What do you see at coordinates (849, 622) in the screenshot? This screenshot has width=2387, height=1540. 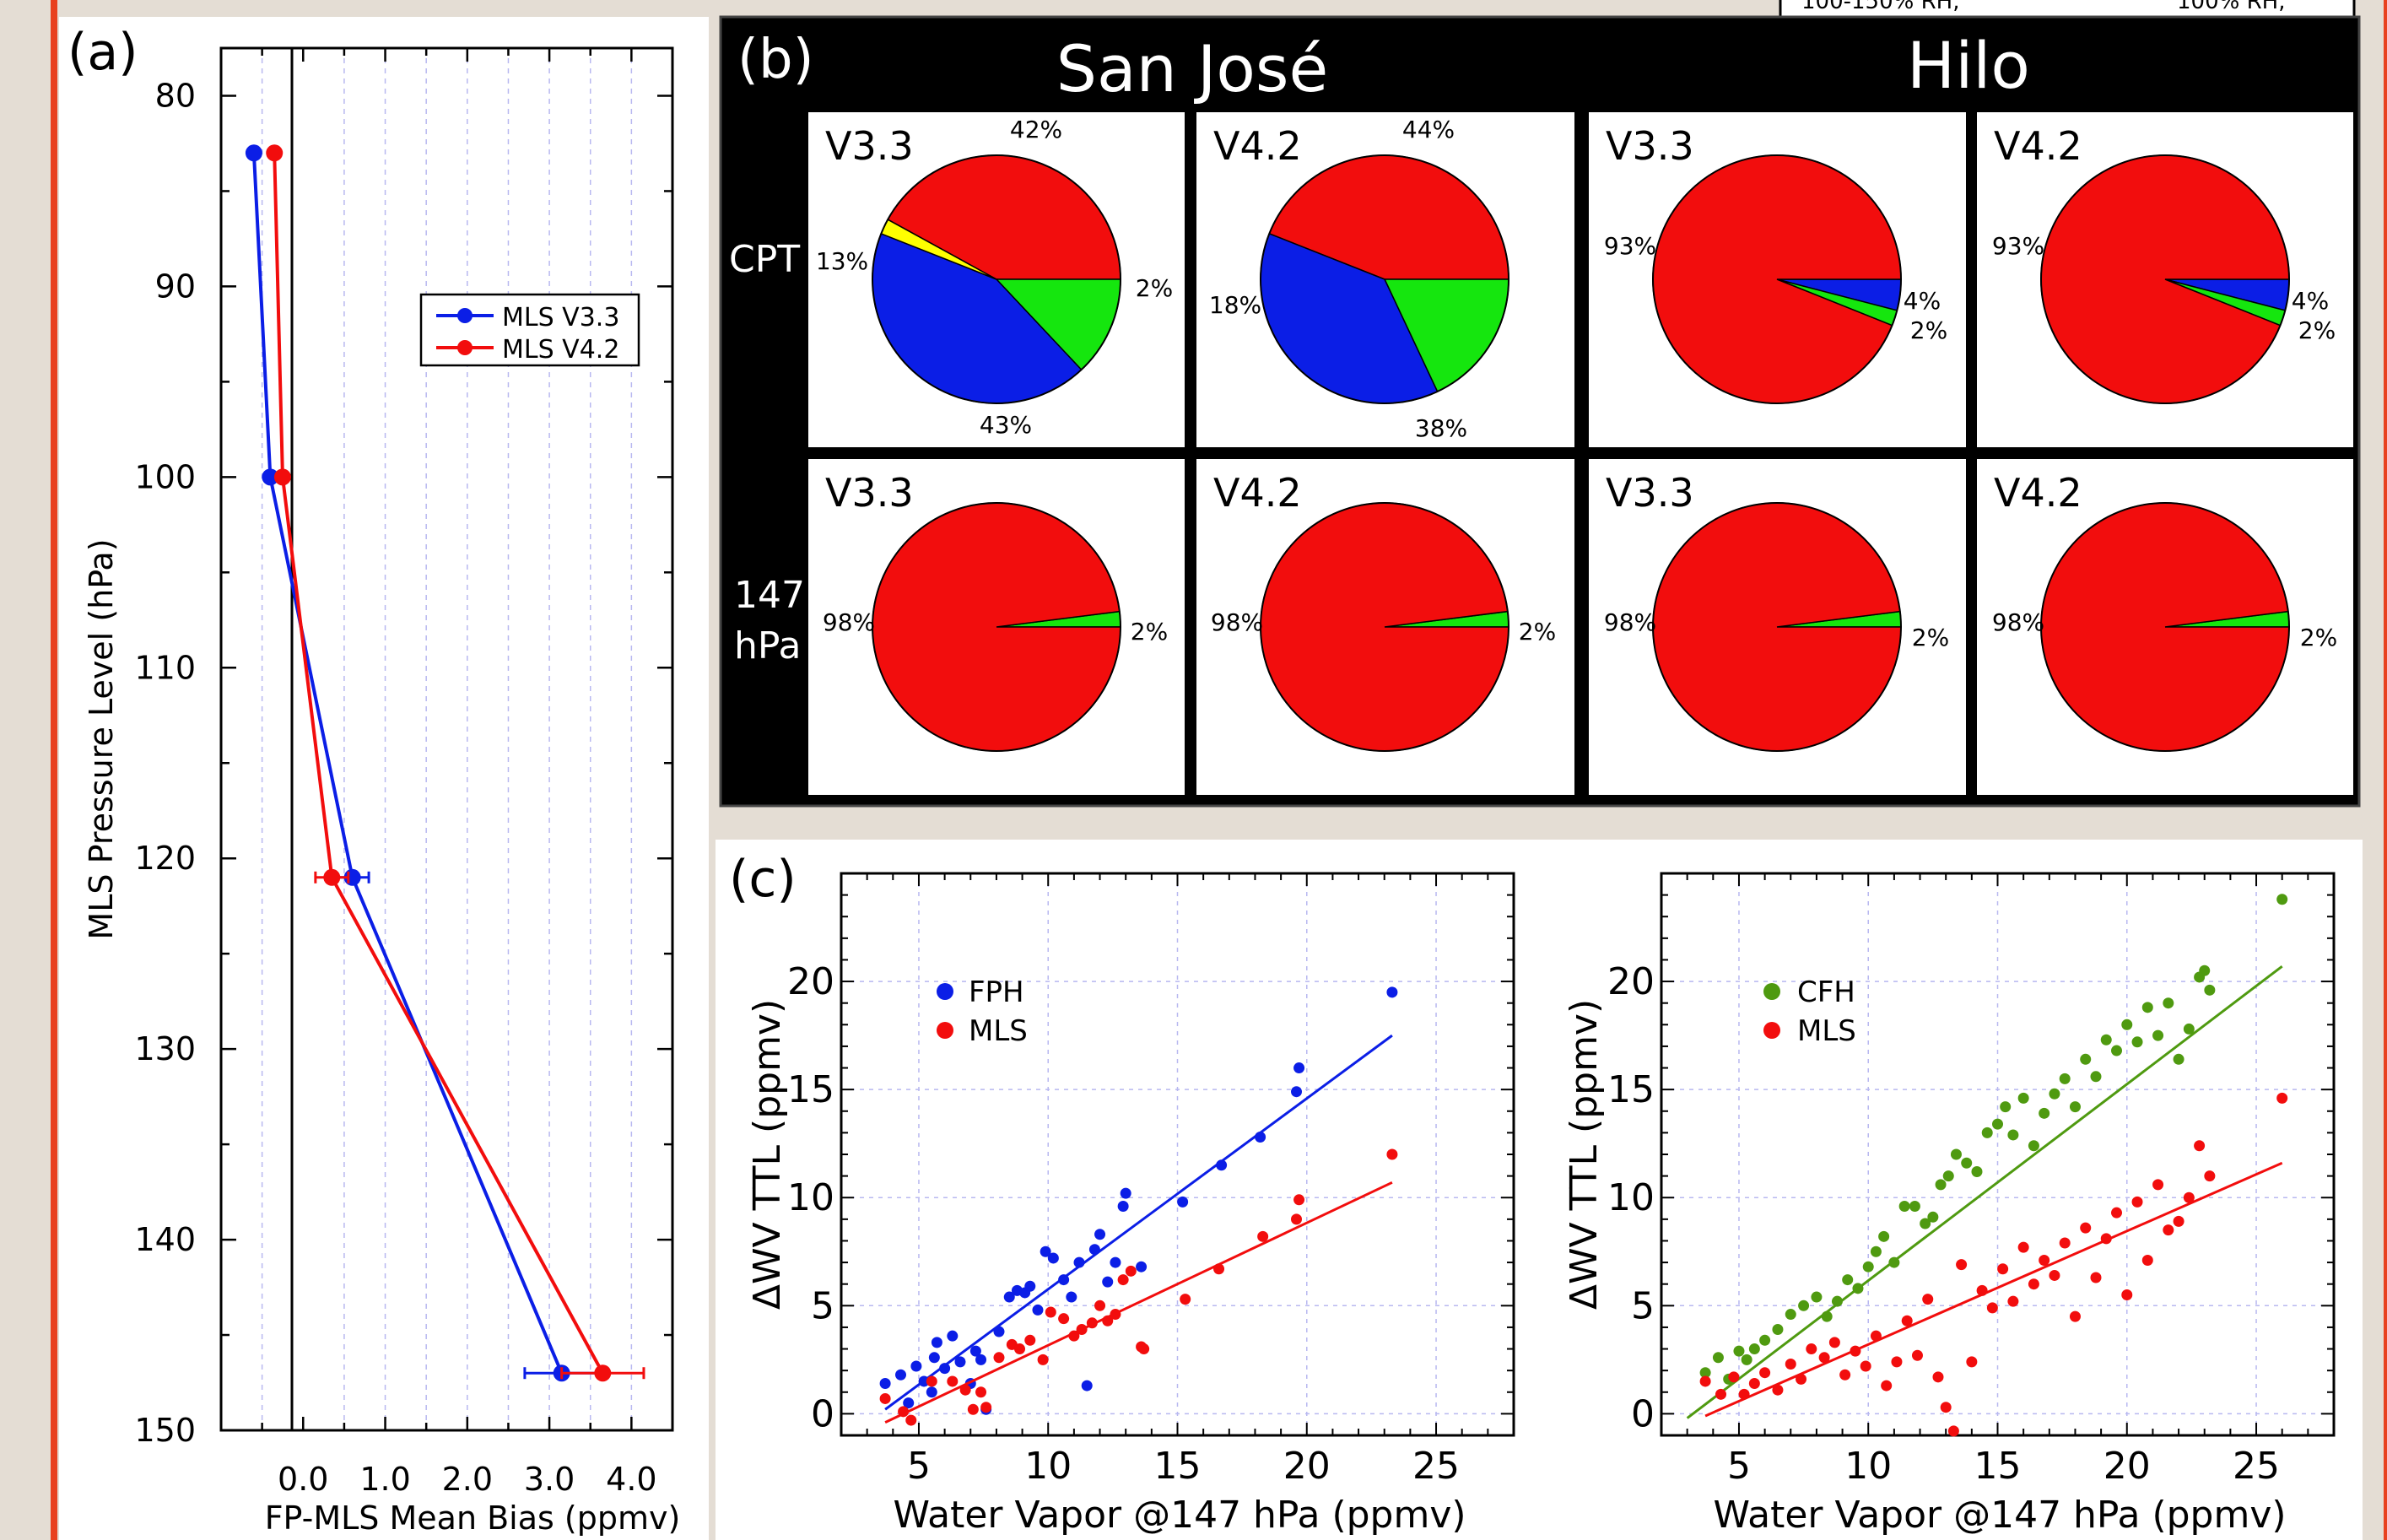 I see `pie-slice-label: 98%` at bounding box center [849, 622].